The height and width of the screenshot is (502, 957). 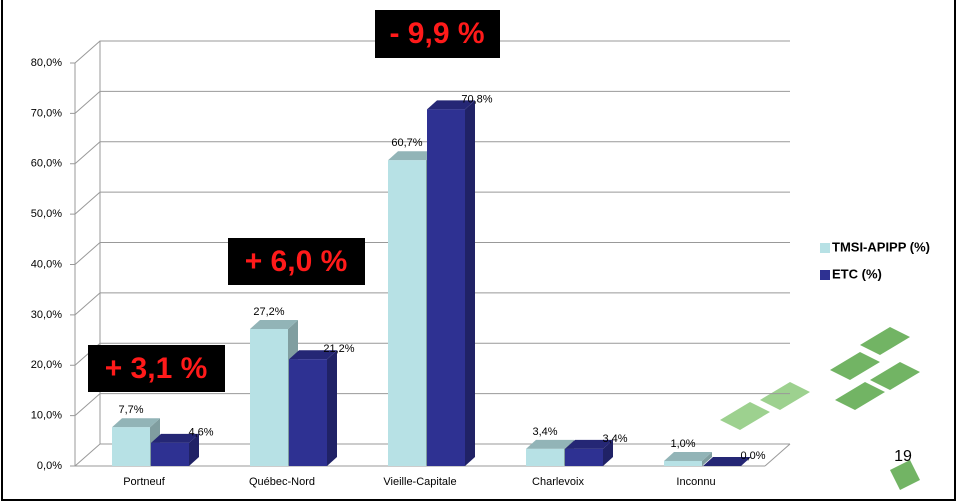 I want to click on annotation: - 9,9 %, so click(x=436, y=33).